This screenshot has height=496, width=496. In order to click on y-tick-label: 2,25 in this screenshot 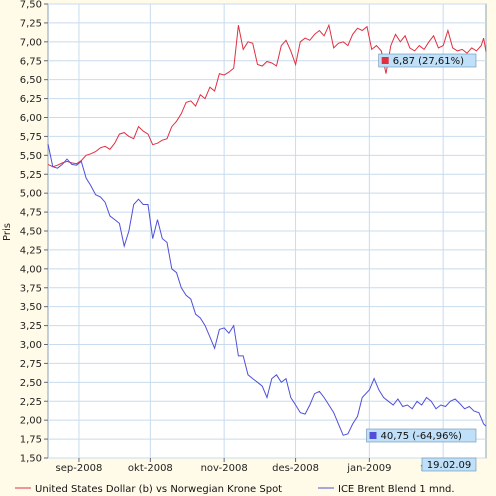, I will do `click(31, 402)`.